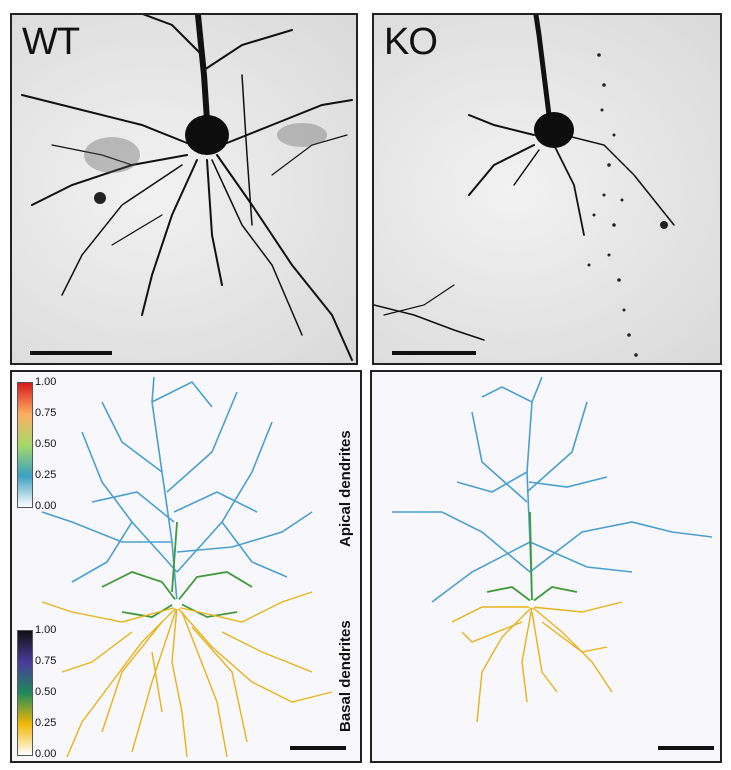 The width and height of the screenshot is (731, 770). I want to click on basal-tick: 0.00, so click(46, 754).